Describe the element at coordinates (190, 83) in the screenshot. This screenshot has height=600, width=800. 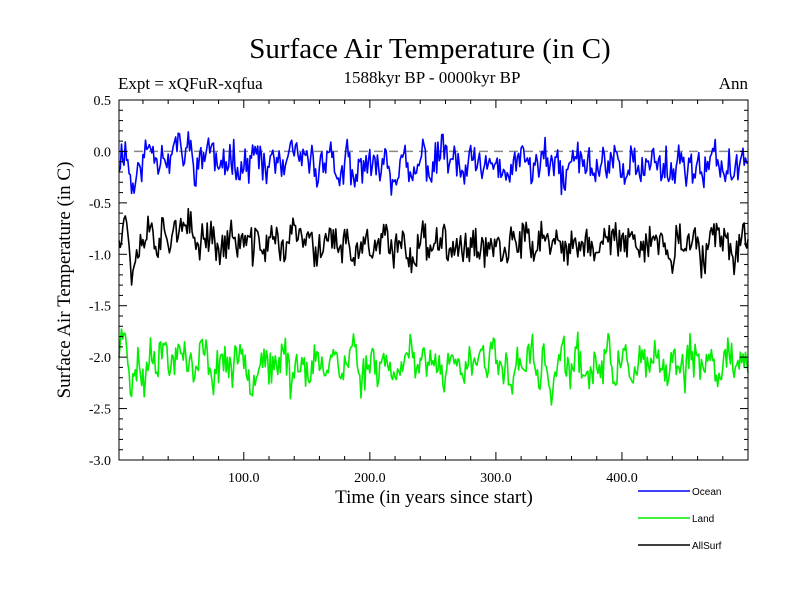
I see `experiment-label: Expt = xQFuR-xqfua` at that location.